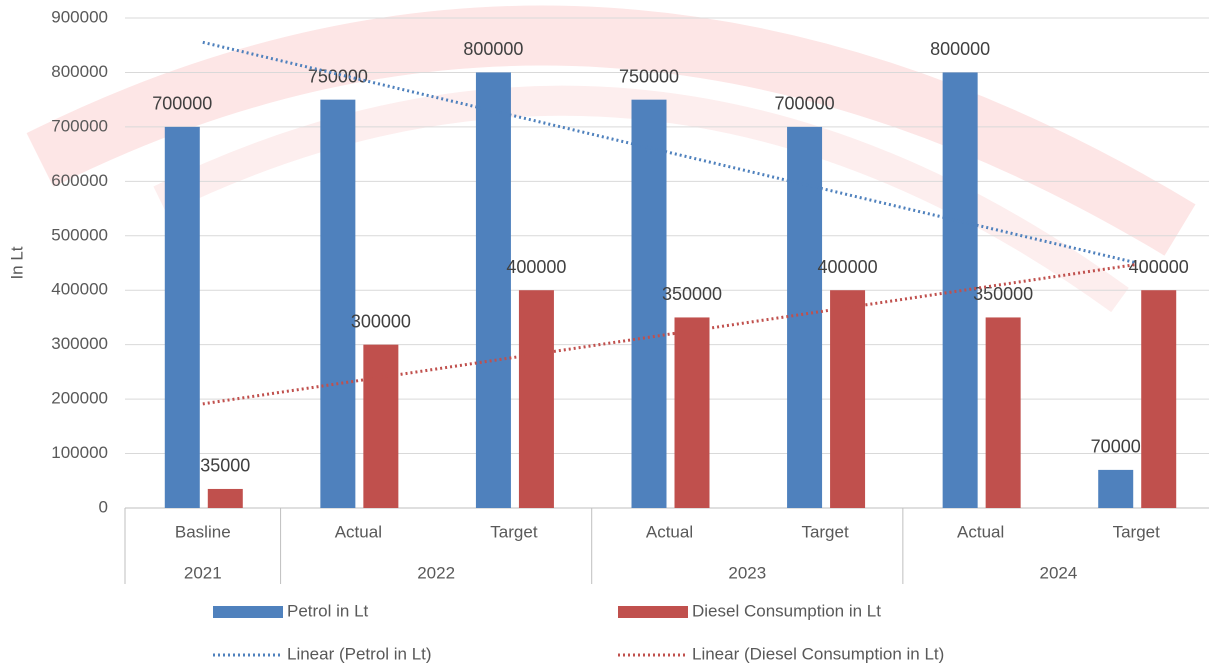 This screenshot has width=1209, height=671. I want to click on y-axis-label: In Lt, so click(16, 262).